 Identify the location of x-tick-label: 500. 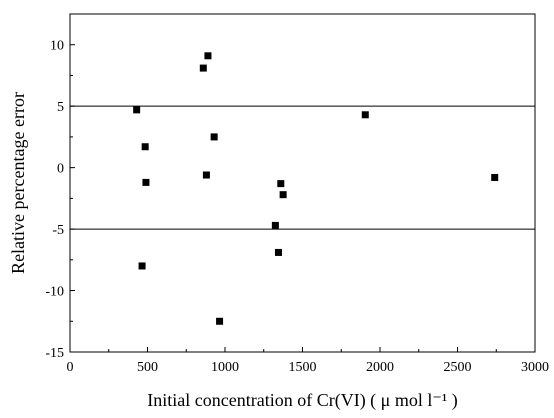
(147, 367).